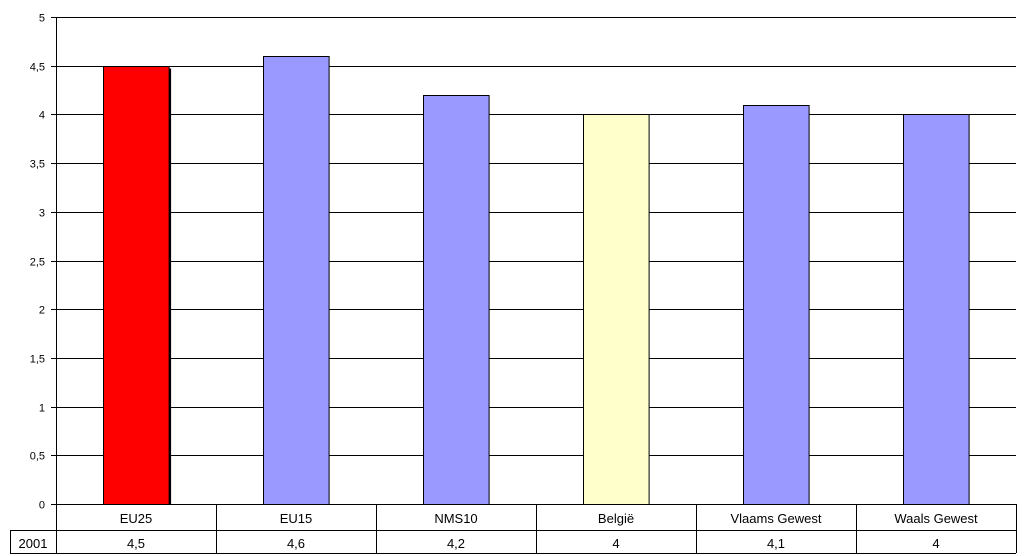  I want to click on value-label: 4,6, so click(296, 543).